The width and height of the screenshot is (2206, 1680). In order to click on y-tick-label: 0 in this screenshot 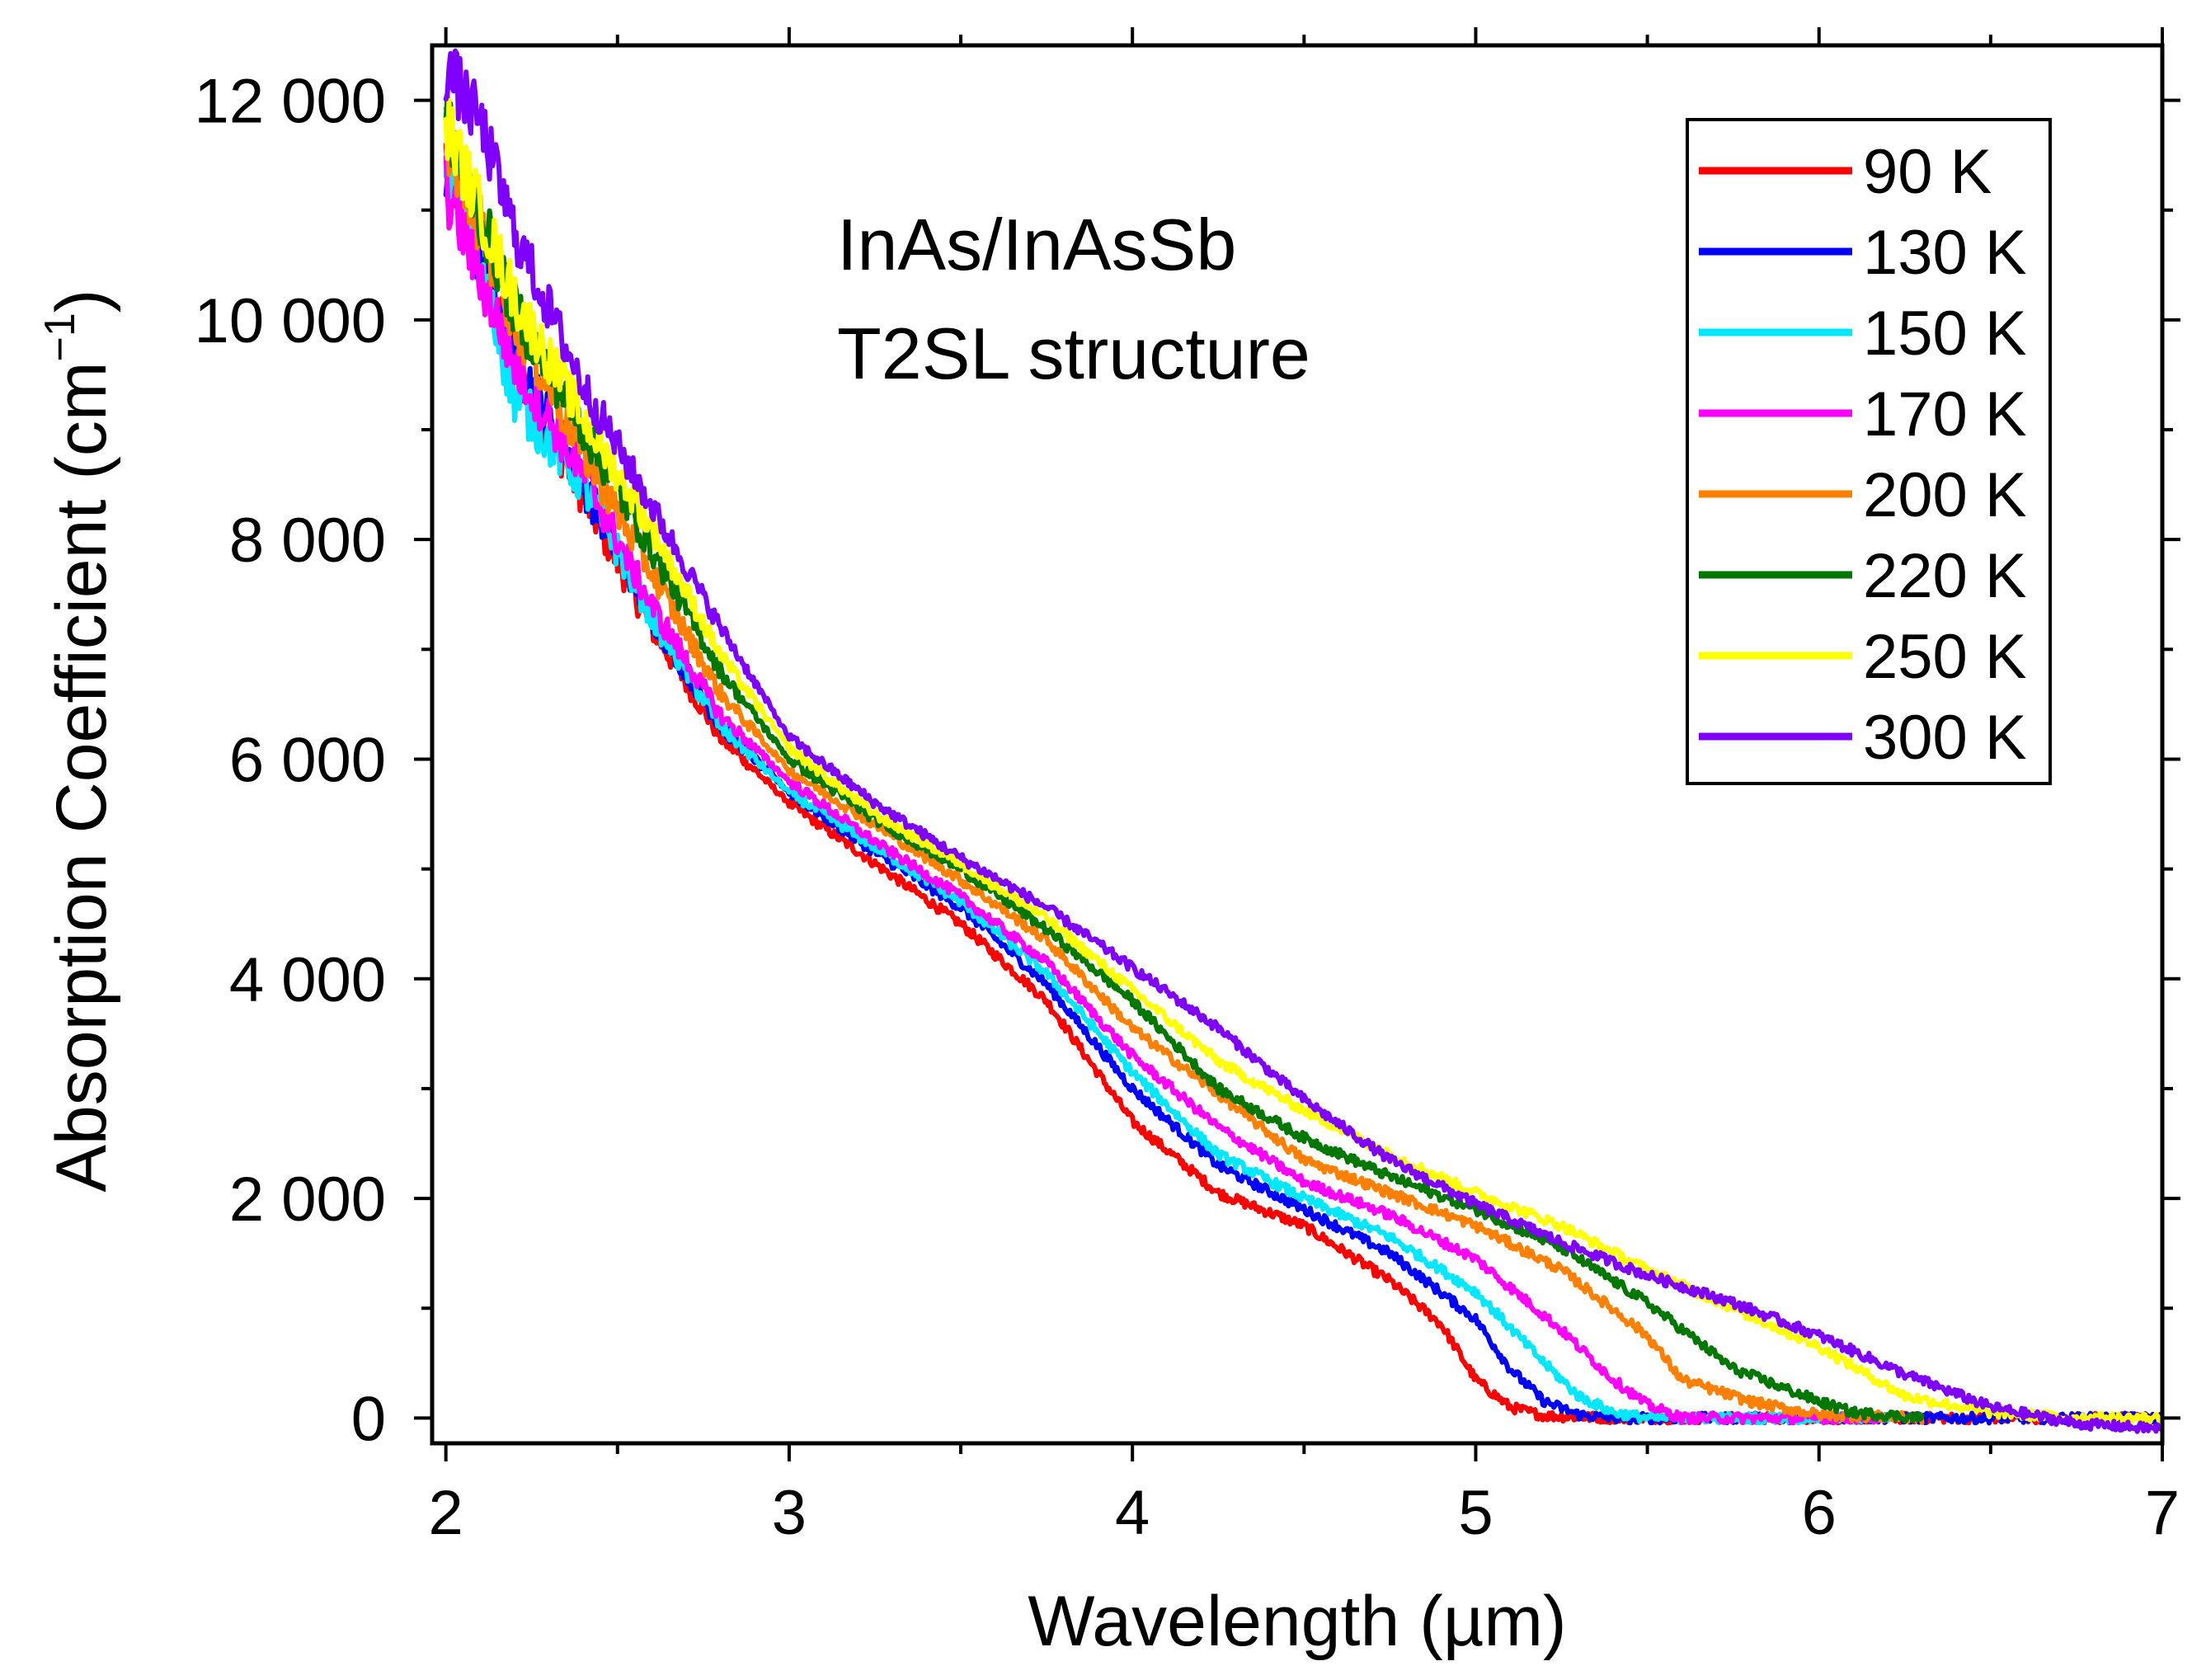, I will do `click(368, 1419)`.